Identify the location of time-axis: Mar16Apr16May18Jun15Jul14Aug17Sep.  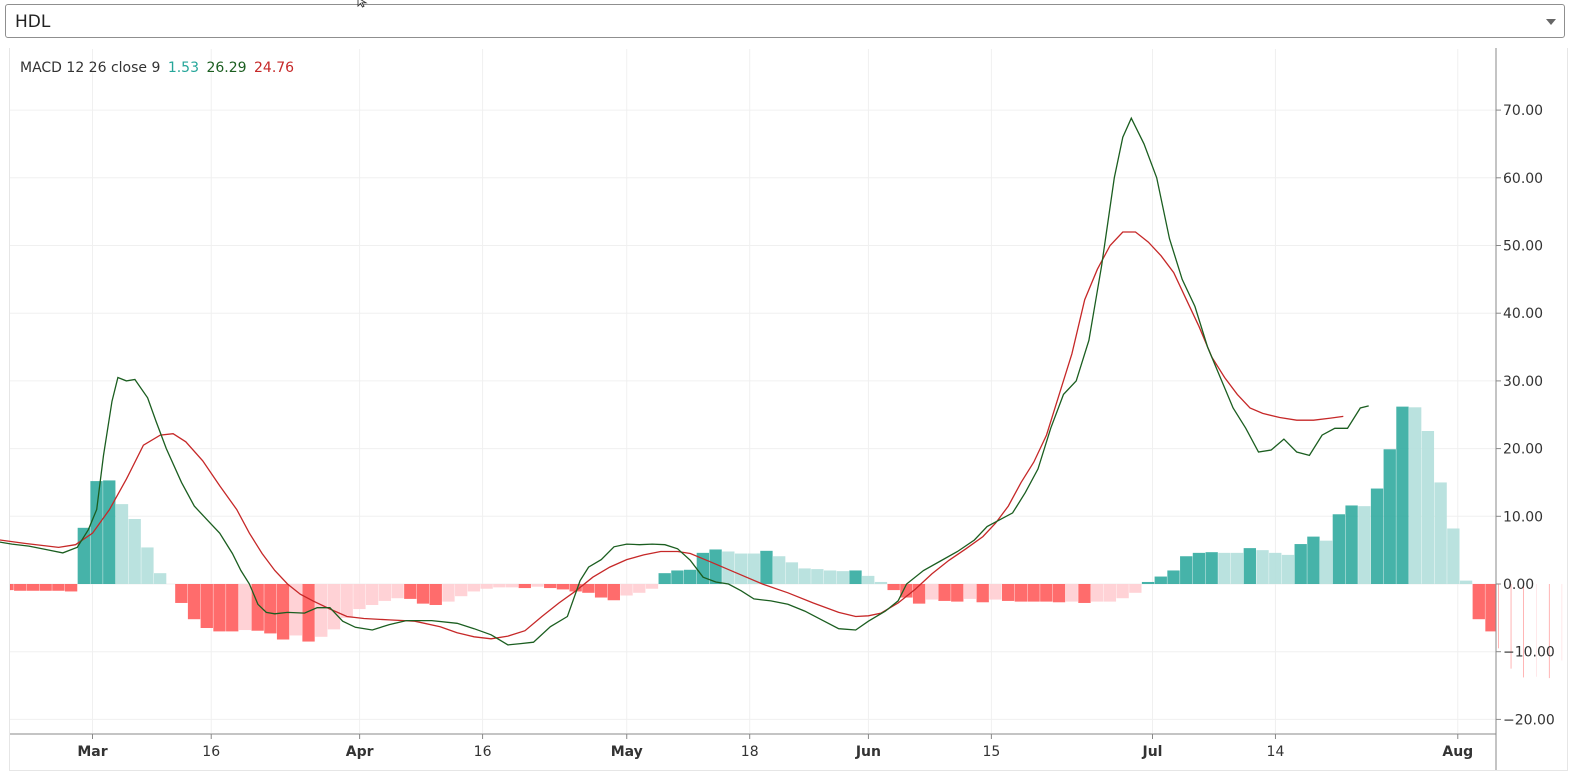
(824, 747).